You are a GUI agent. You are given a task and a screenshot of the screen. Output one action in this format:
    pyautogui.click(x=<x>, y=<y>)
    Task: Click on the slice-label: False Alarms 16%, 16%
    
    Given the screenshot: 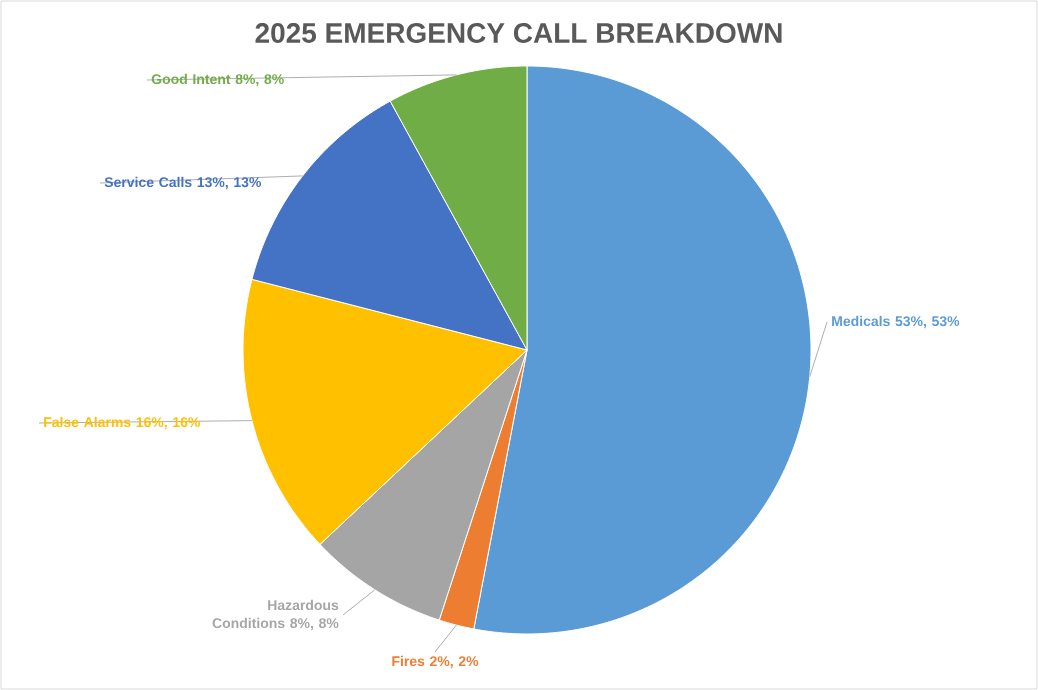 What is the action you would take?
    pyautogui.click(x=122, y=423)
    